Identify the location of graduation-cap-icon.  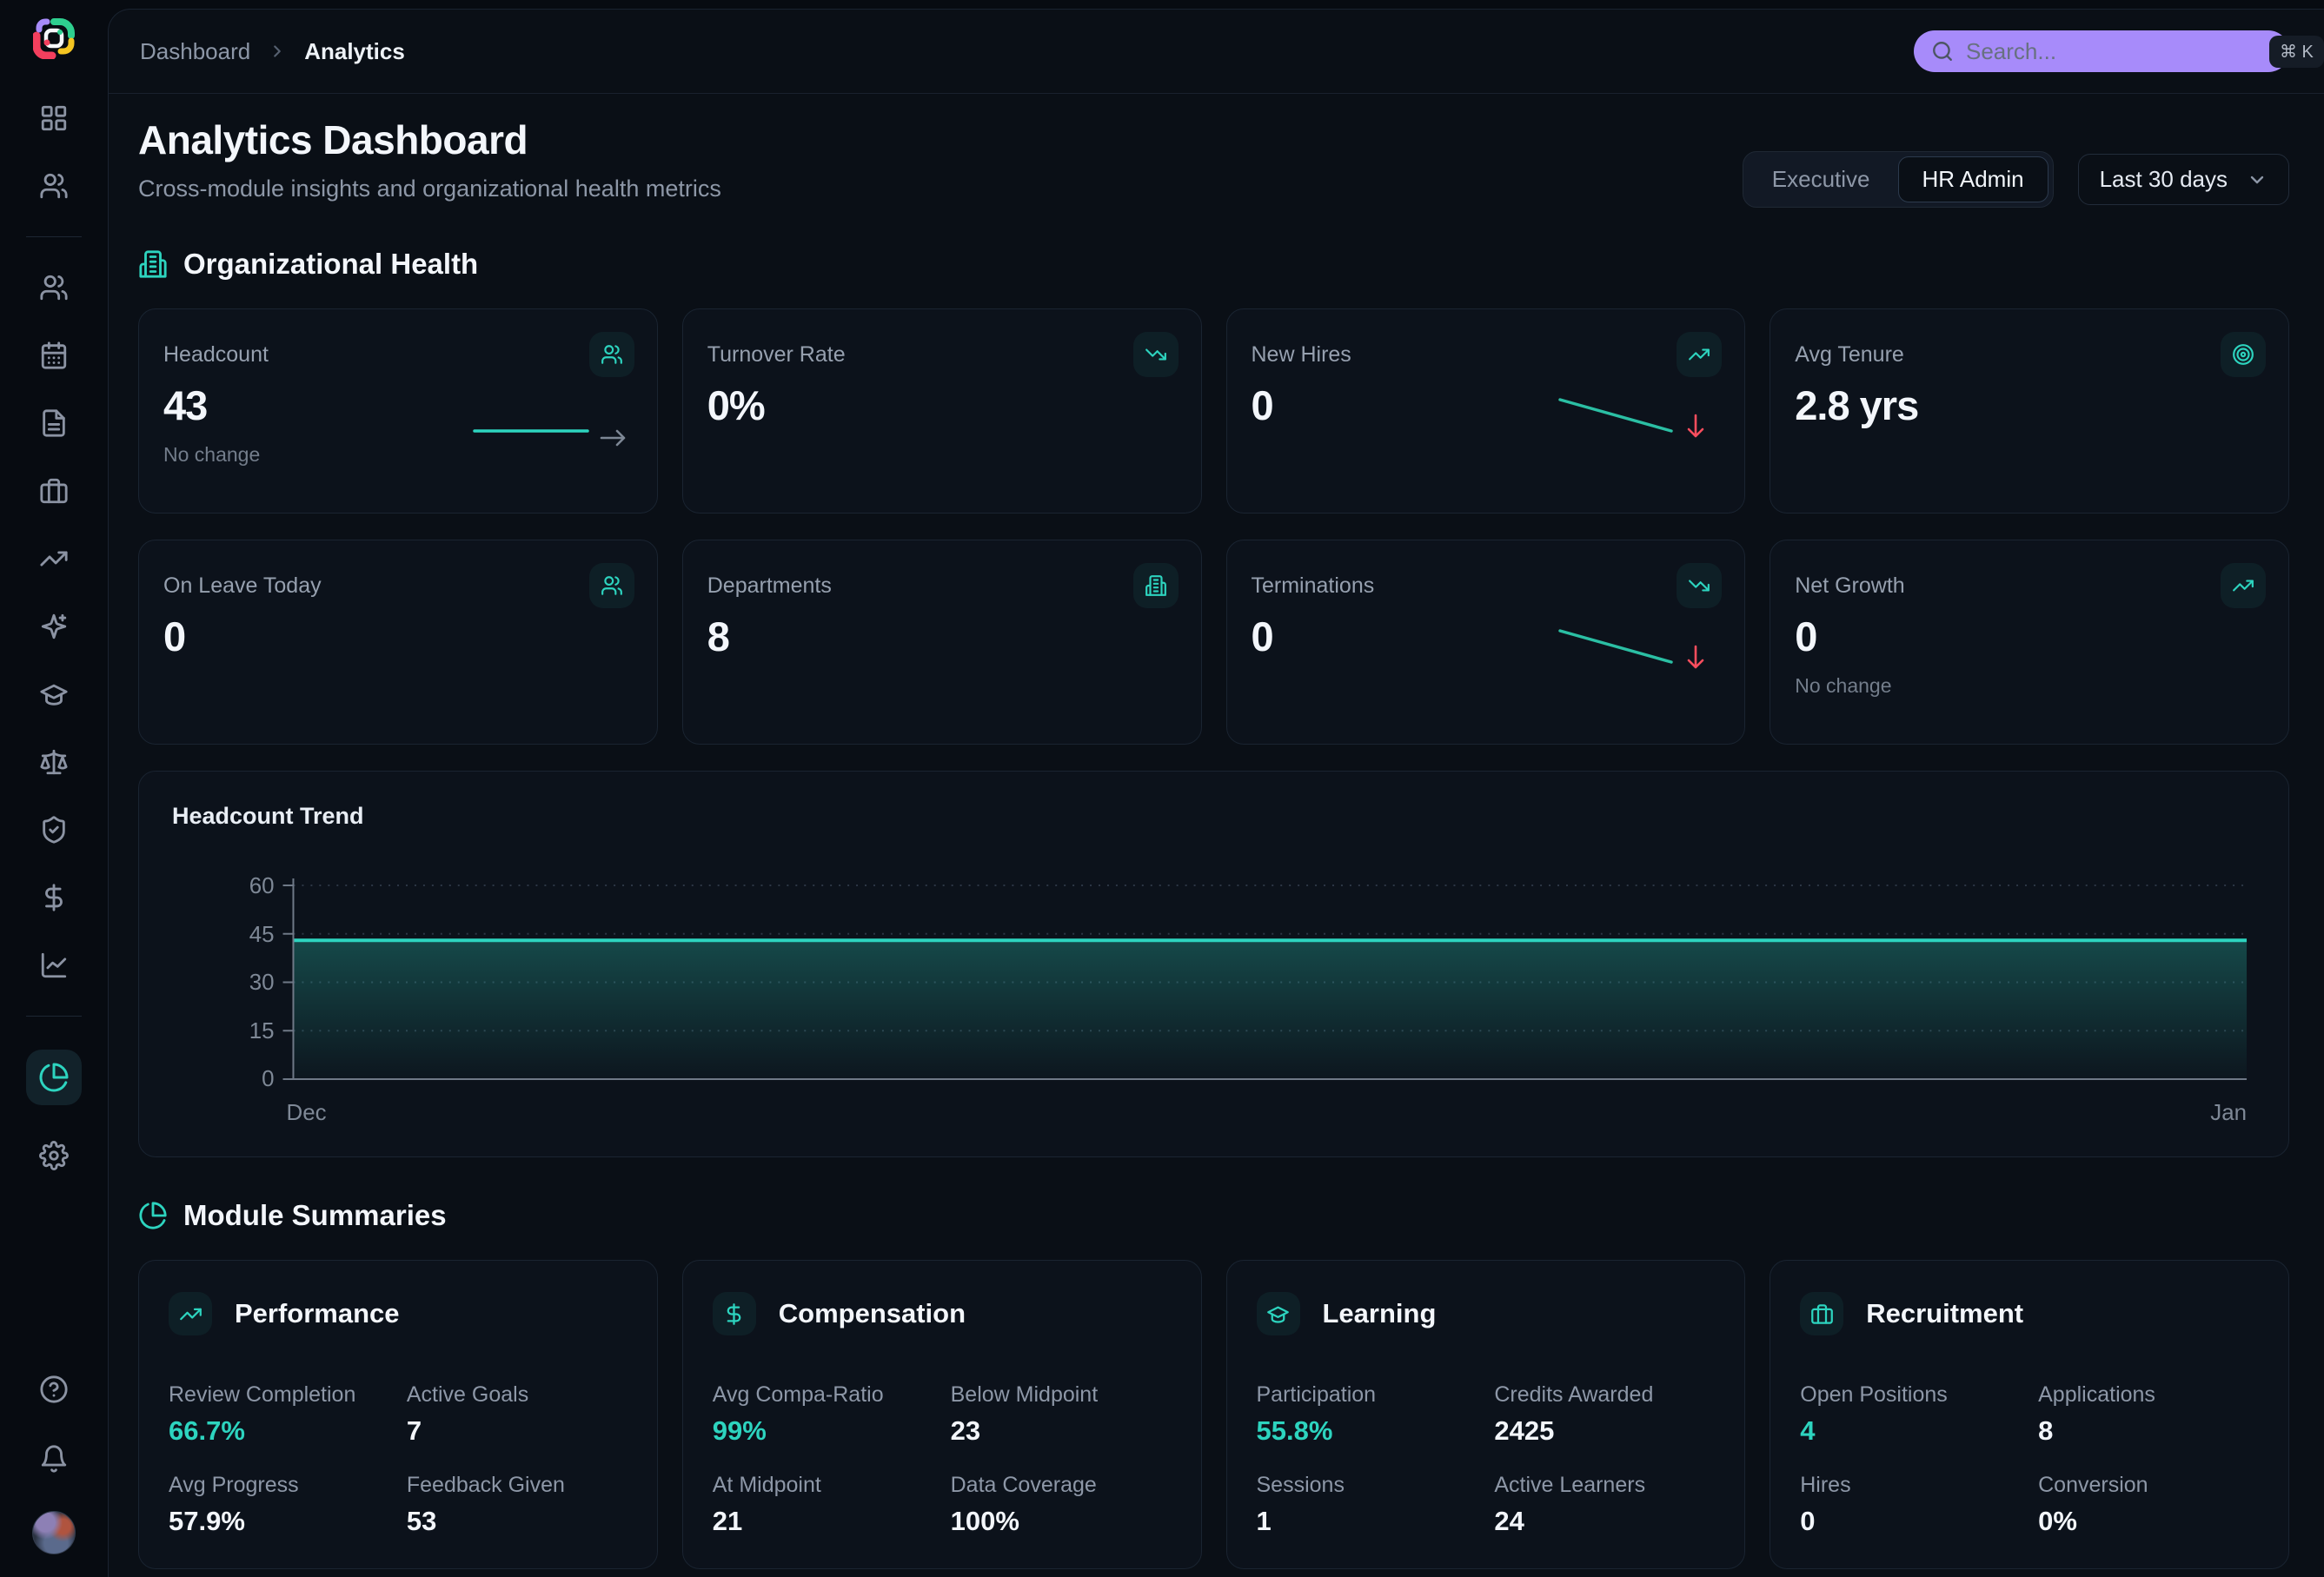
(54, 694).